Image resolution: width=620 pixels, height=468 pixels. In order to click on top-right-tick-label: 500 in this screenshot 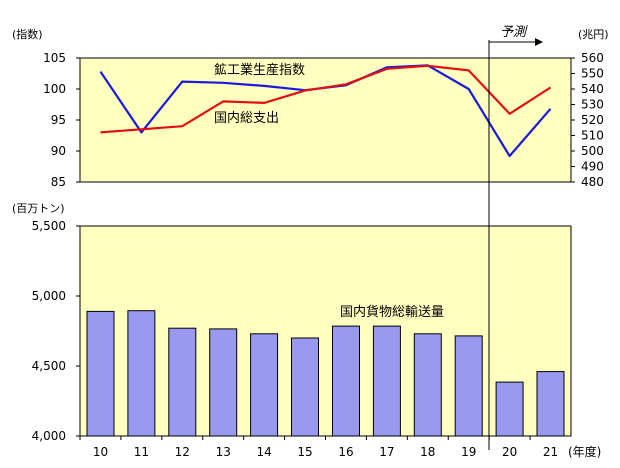, I will do `click(592, 151)`.